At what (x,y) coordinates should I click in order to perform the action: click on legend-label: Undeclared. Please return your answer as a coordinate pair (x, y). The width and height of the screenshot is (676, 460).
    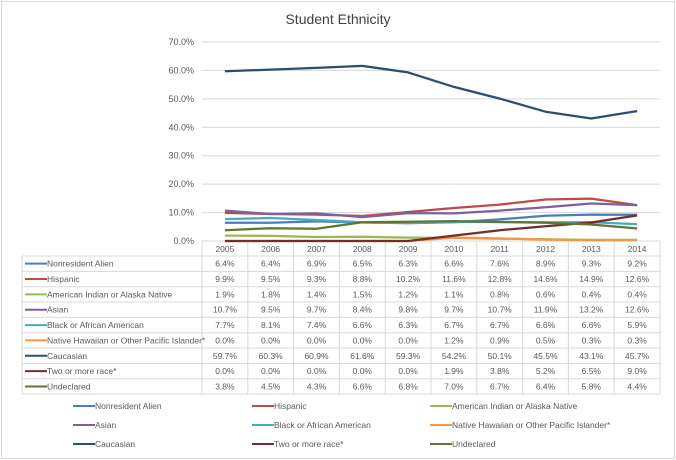
    Looking at the image, I should click on (474, 444).